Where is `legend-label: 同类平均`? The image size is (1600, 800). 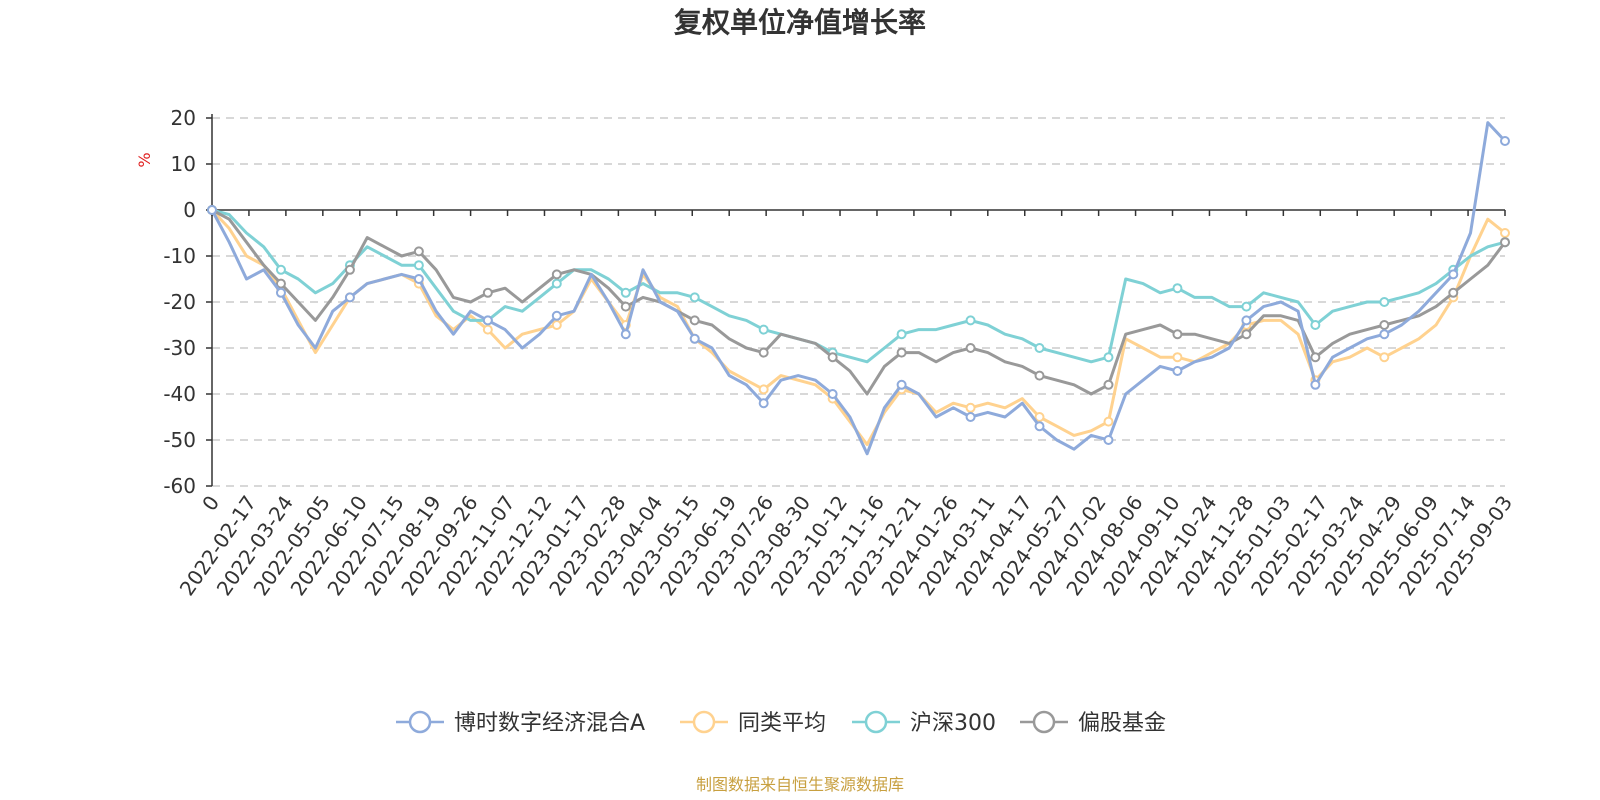 legend-label: 同类平均 is located at coordinates (782, 723).